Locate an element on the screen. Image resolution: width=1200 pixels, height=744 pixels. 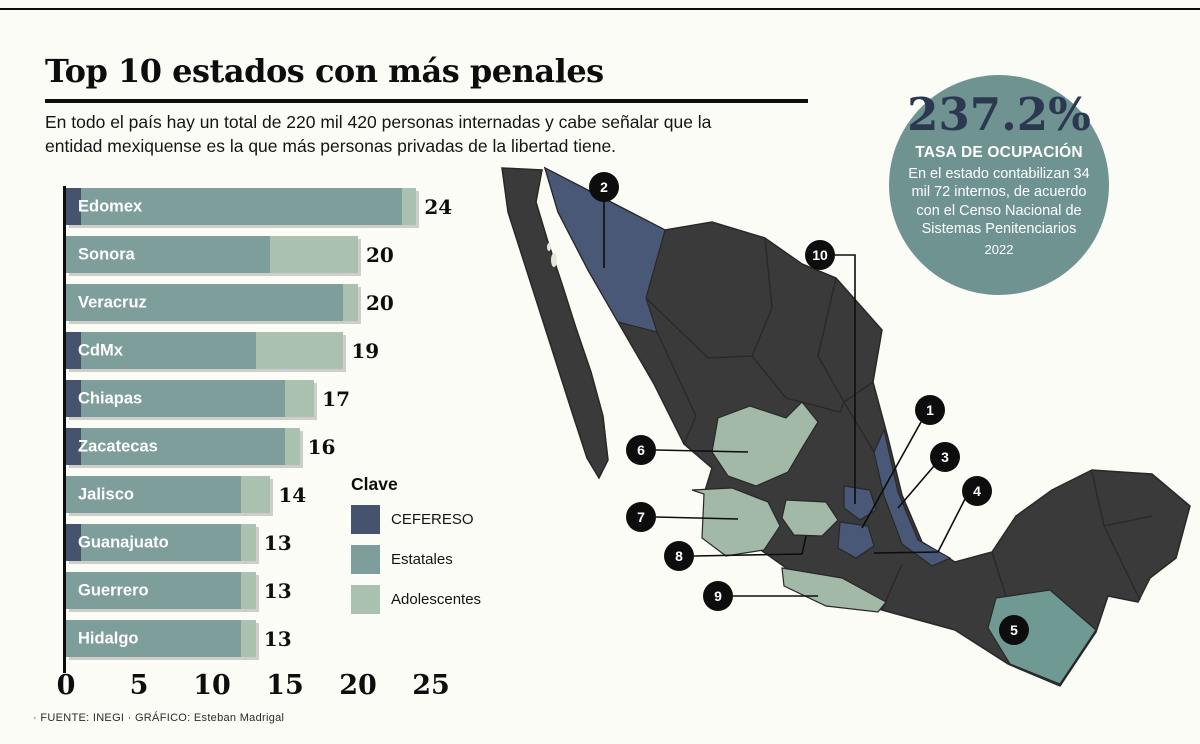
svg-text: 6 is located at coordinates (641, 450).